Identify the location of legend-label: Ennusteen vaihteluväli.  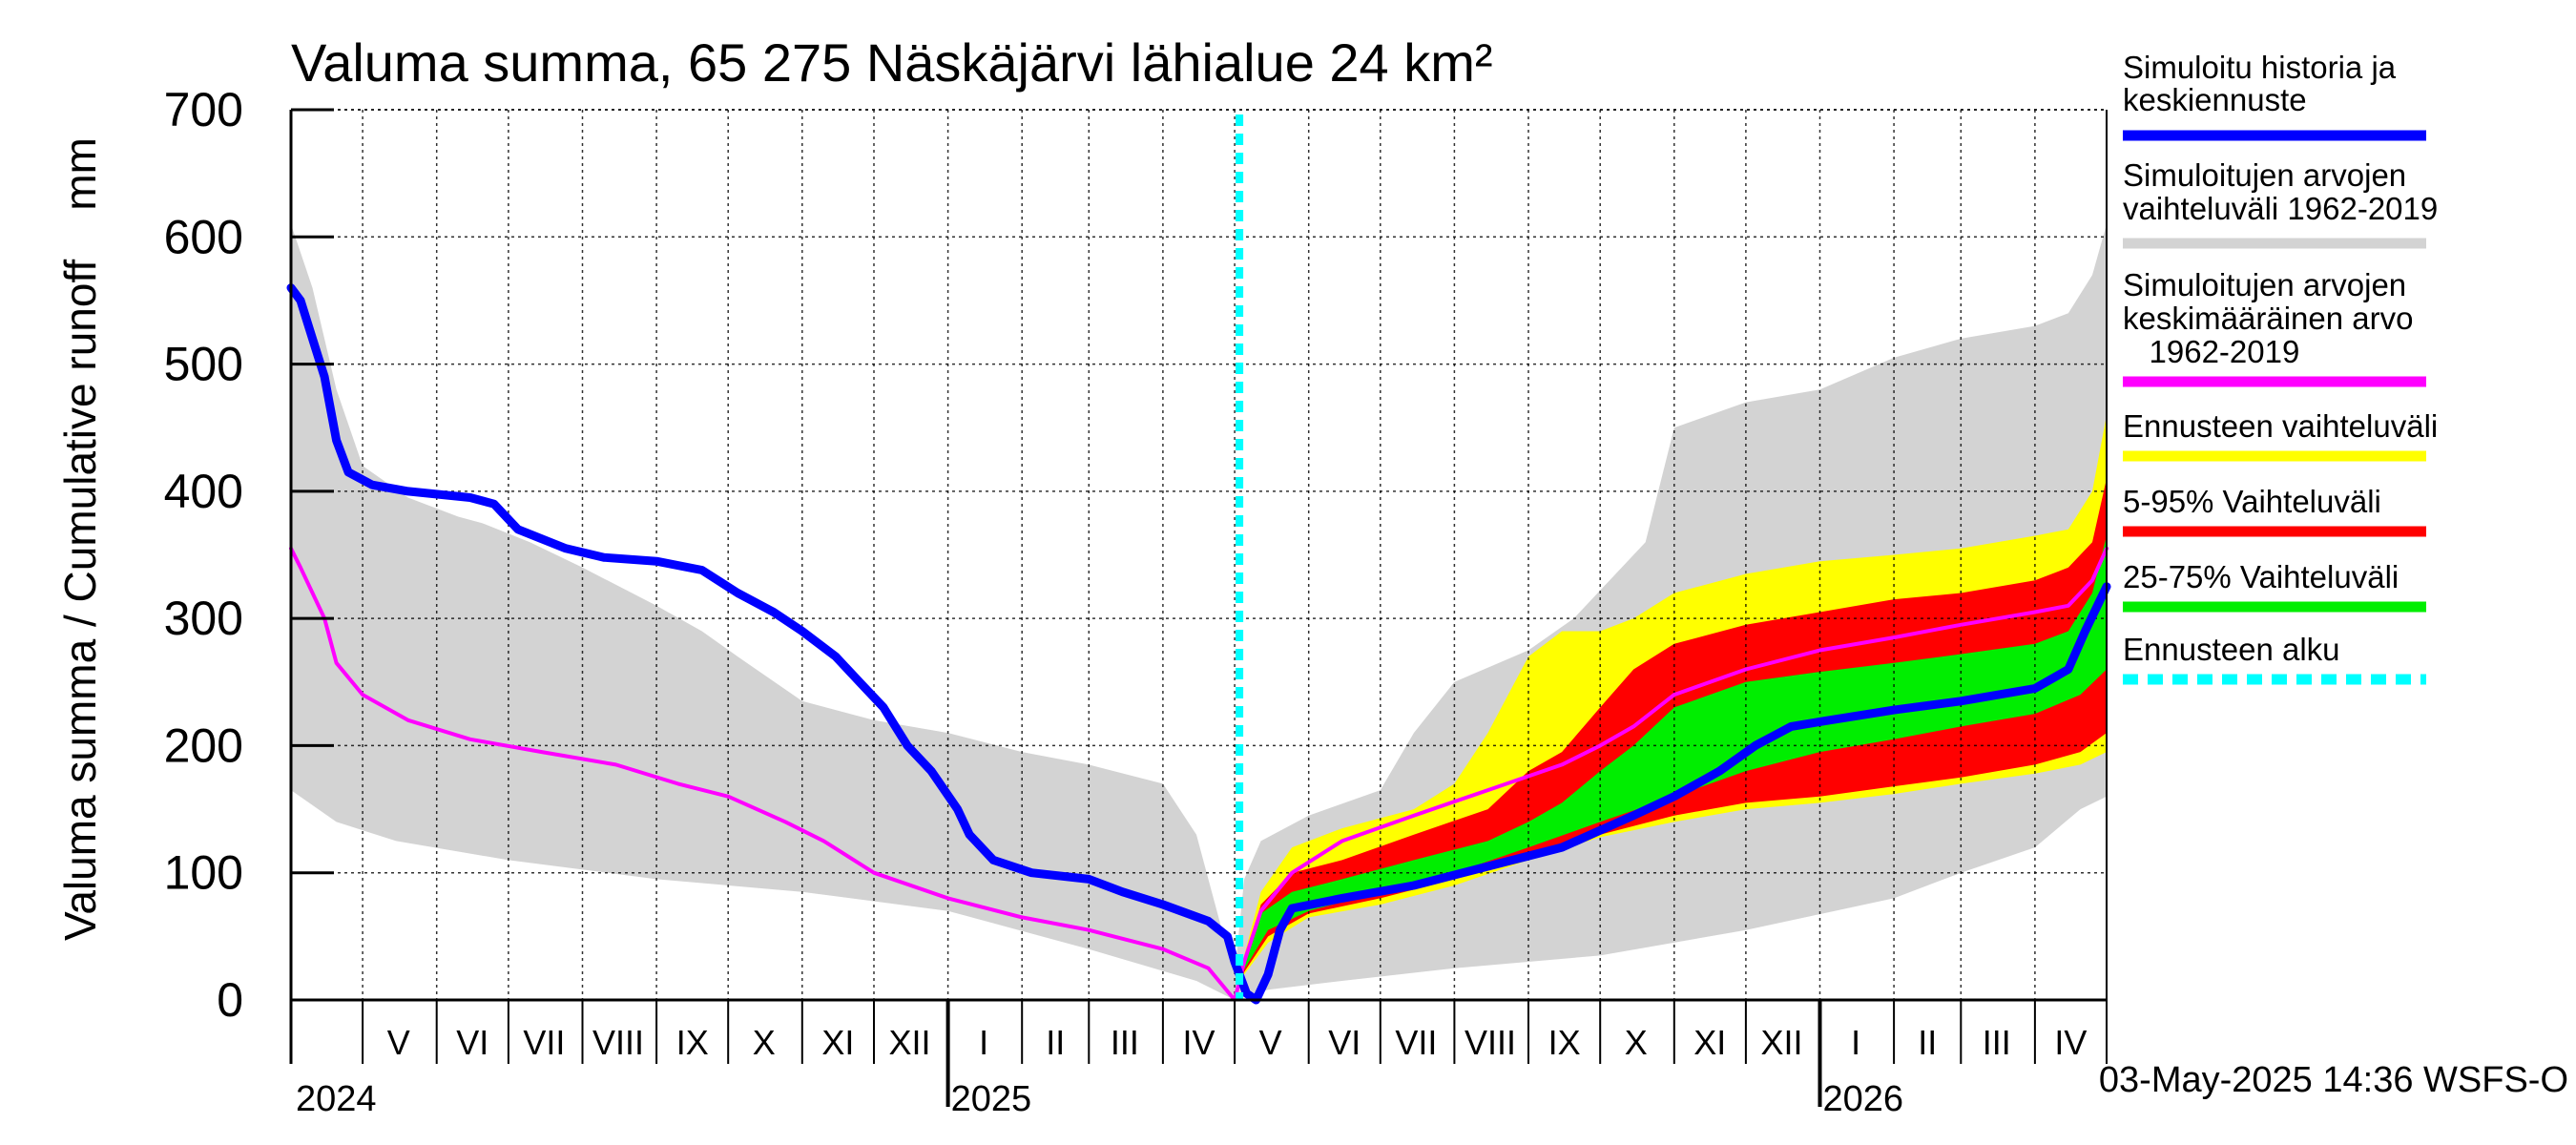
(2280, 426).